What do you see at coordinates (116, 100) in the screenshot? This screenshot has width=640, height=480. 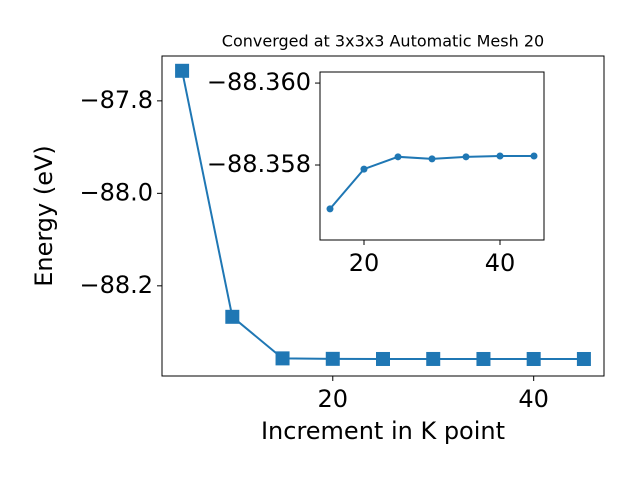 I see `y-tick-label: −87.8` at bounding box center [116, 100].